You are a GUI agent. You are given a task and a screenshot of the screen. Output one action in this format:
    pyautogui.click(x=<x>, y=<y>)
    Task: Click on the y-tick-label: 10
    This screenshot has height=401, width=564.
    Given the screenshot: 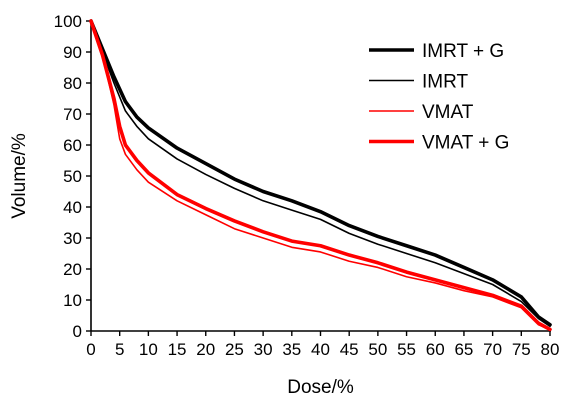 What is the action you would take?
    pyautogui.click(x=72, y=300)
    